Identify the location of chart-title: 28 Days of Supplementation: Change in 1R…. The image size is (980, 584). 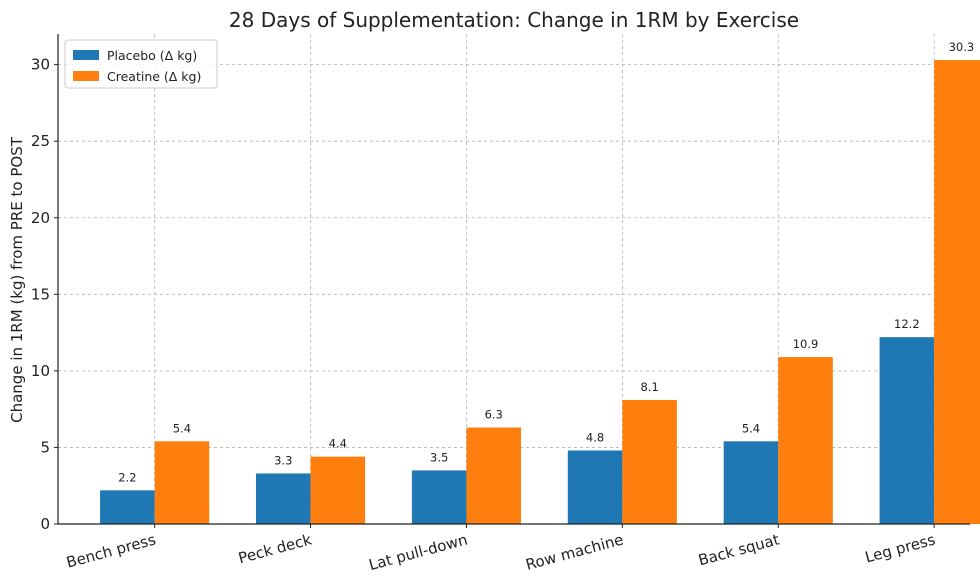
(514, 20).